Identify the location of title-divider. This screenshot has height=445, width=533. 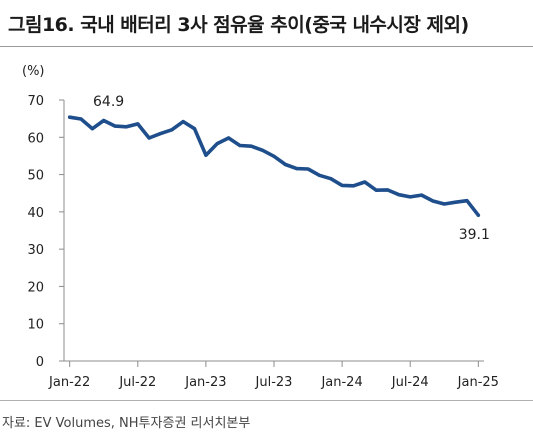
(266, 46).